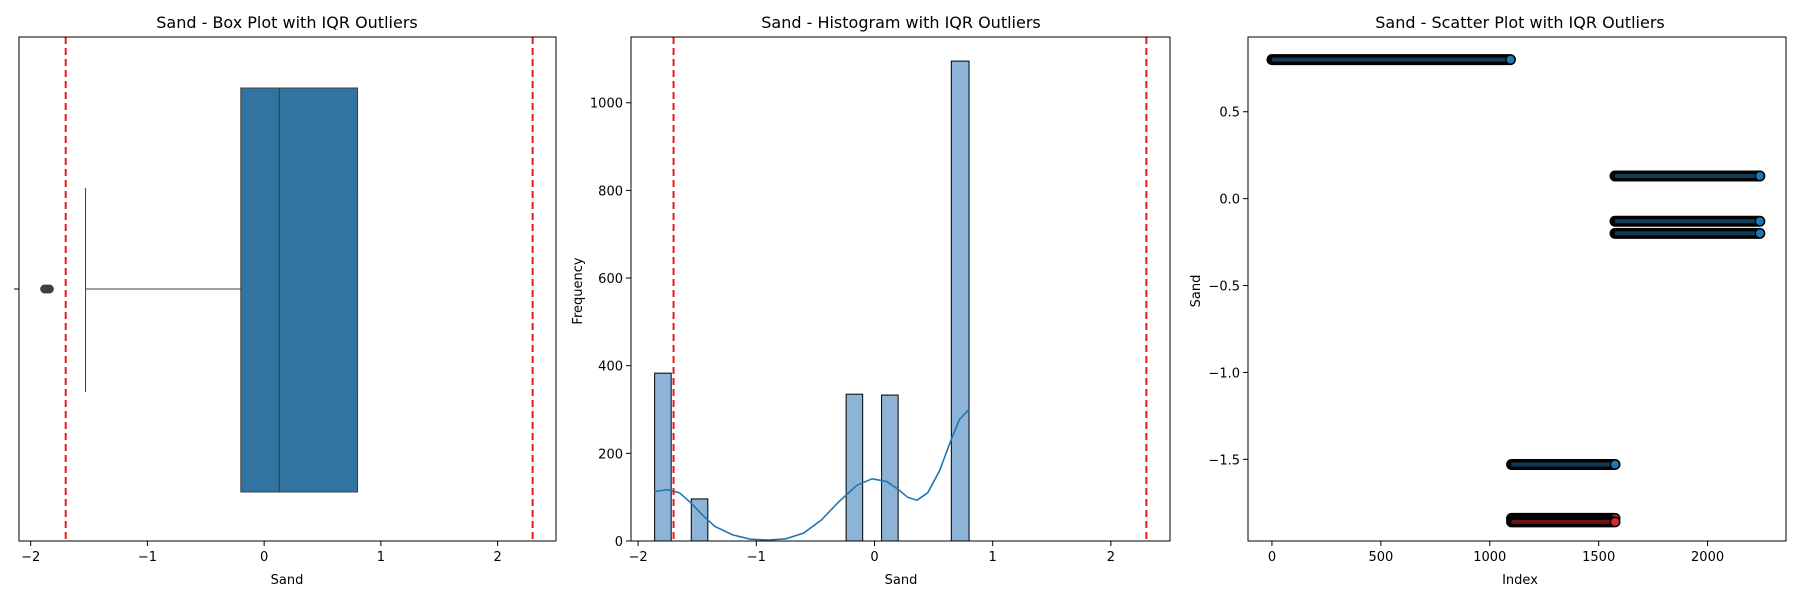 Image resolution: width=1800 pixels, height=600 pixels. Describe the element at coordinates (812, 474) in the screenshot. I see `histogram-kde-line` at that location.